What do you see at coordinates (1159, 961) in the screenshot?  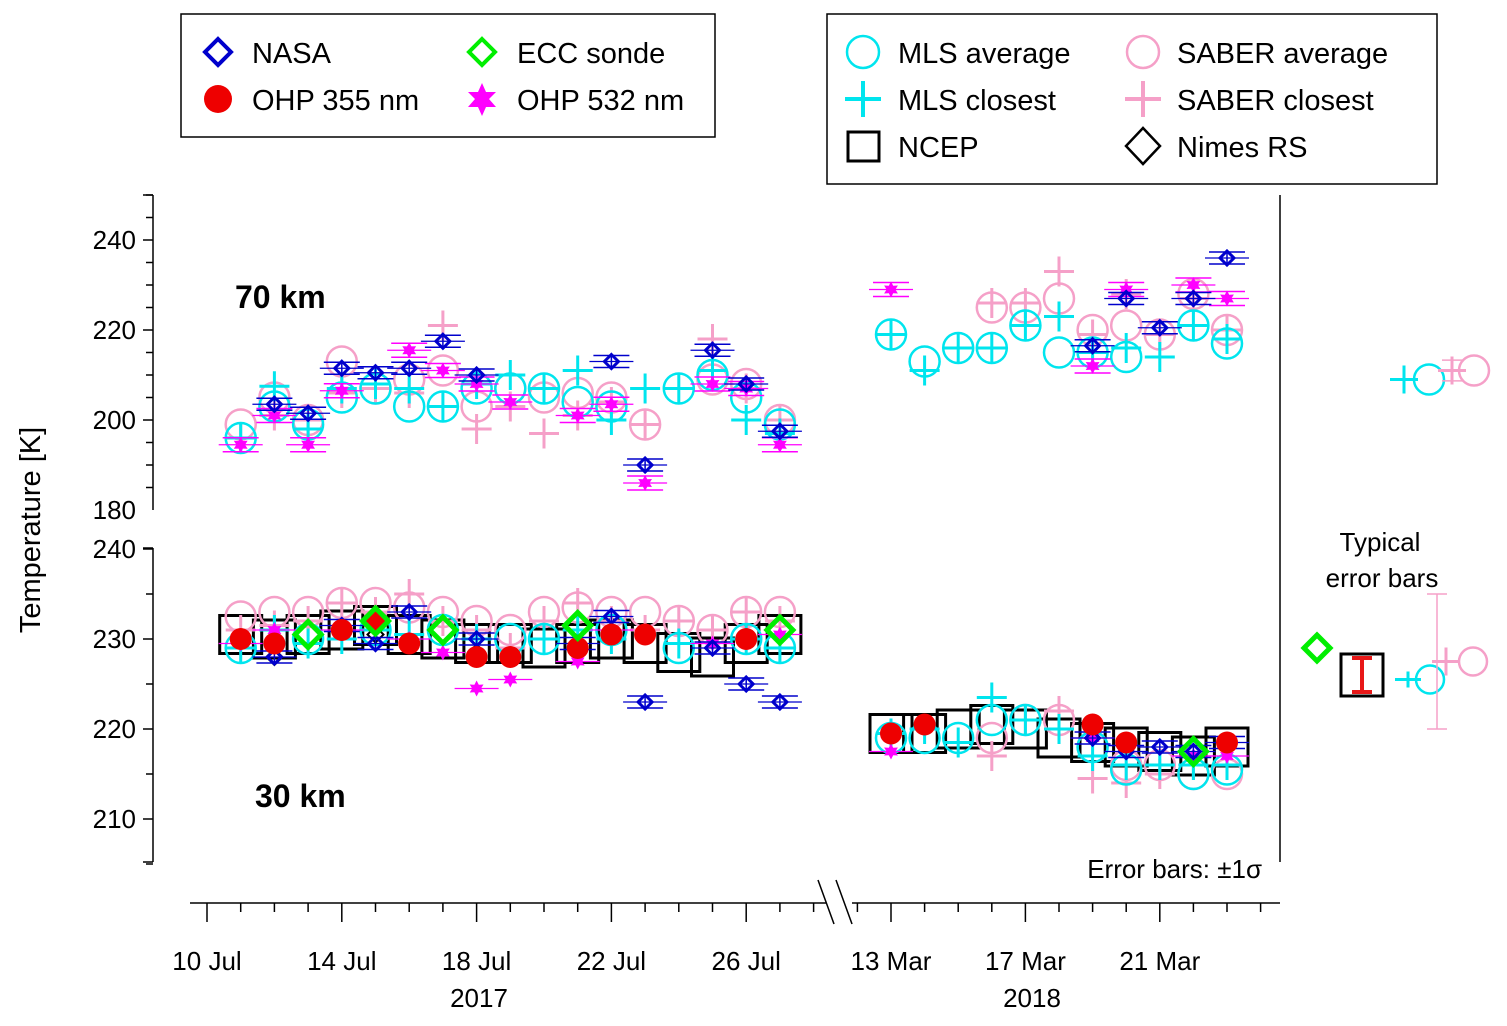 I see `x-tick-label: 21 Mar` at bounding box center [1159, 961].